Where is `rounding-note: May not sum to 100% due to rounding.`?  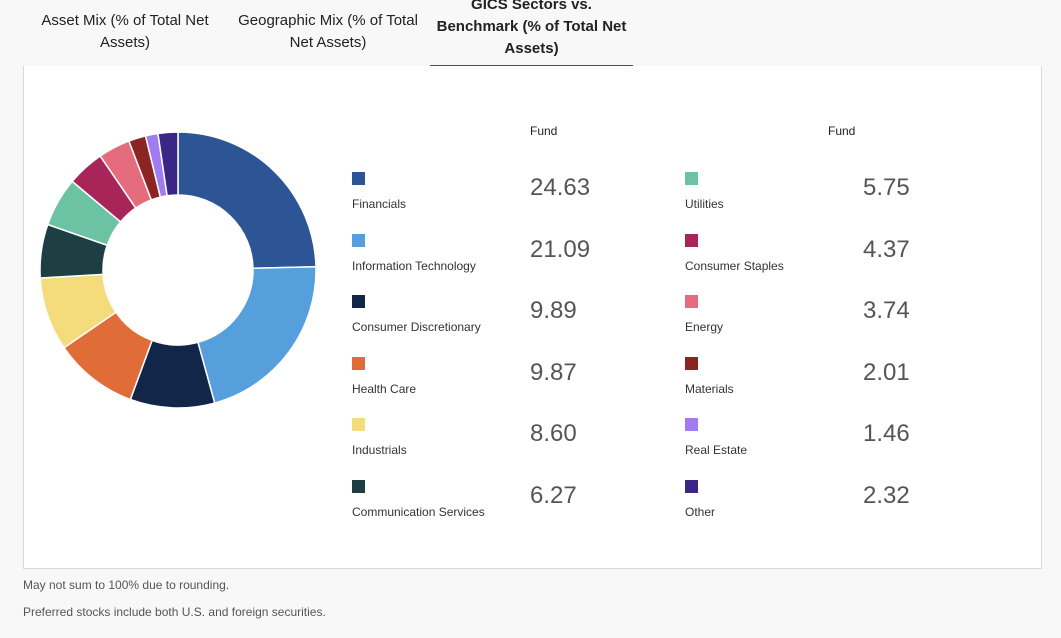 rounding-note: May not sum to 100% due to rounding. is located at coordinates (126, 585).